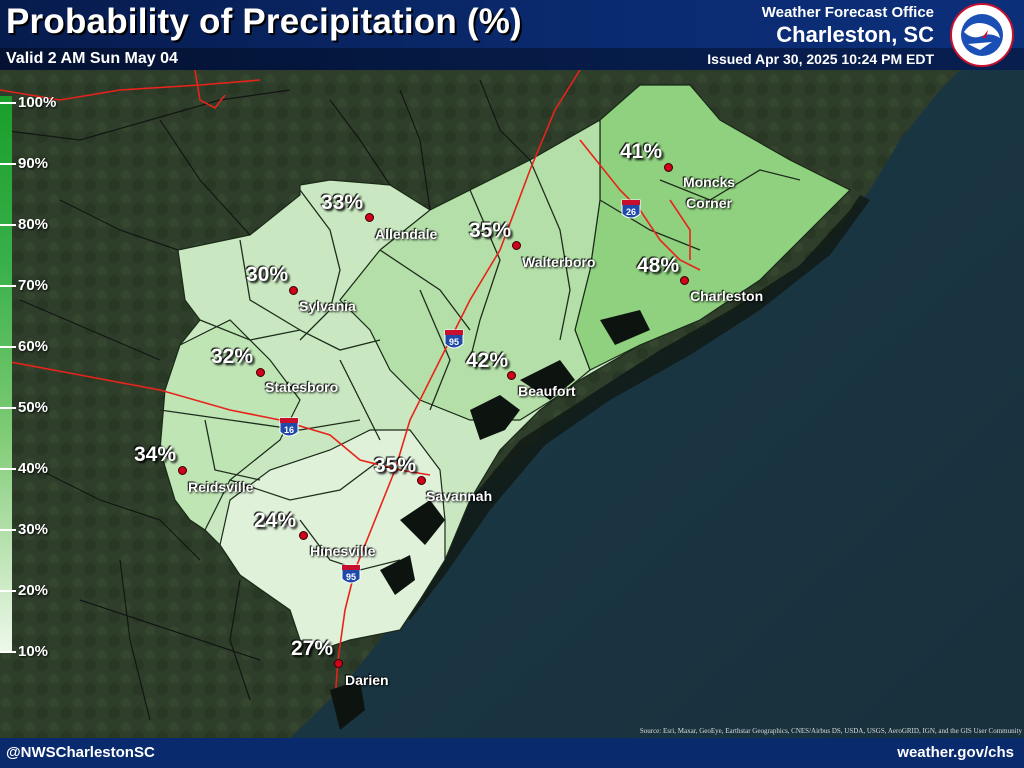  I want to click on interstate-16-shield: 16, so click(289, 427).